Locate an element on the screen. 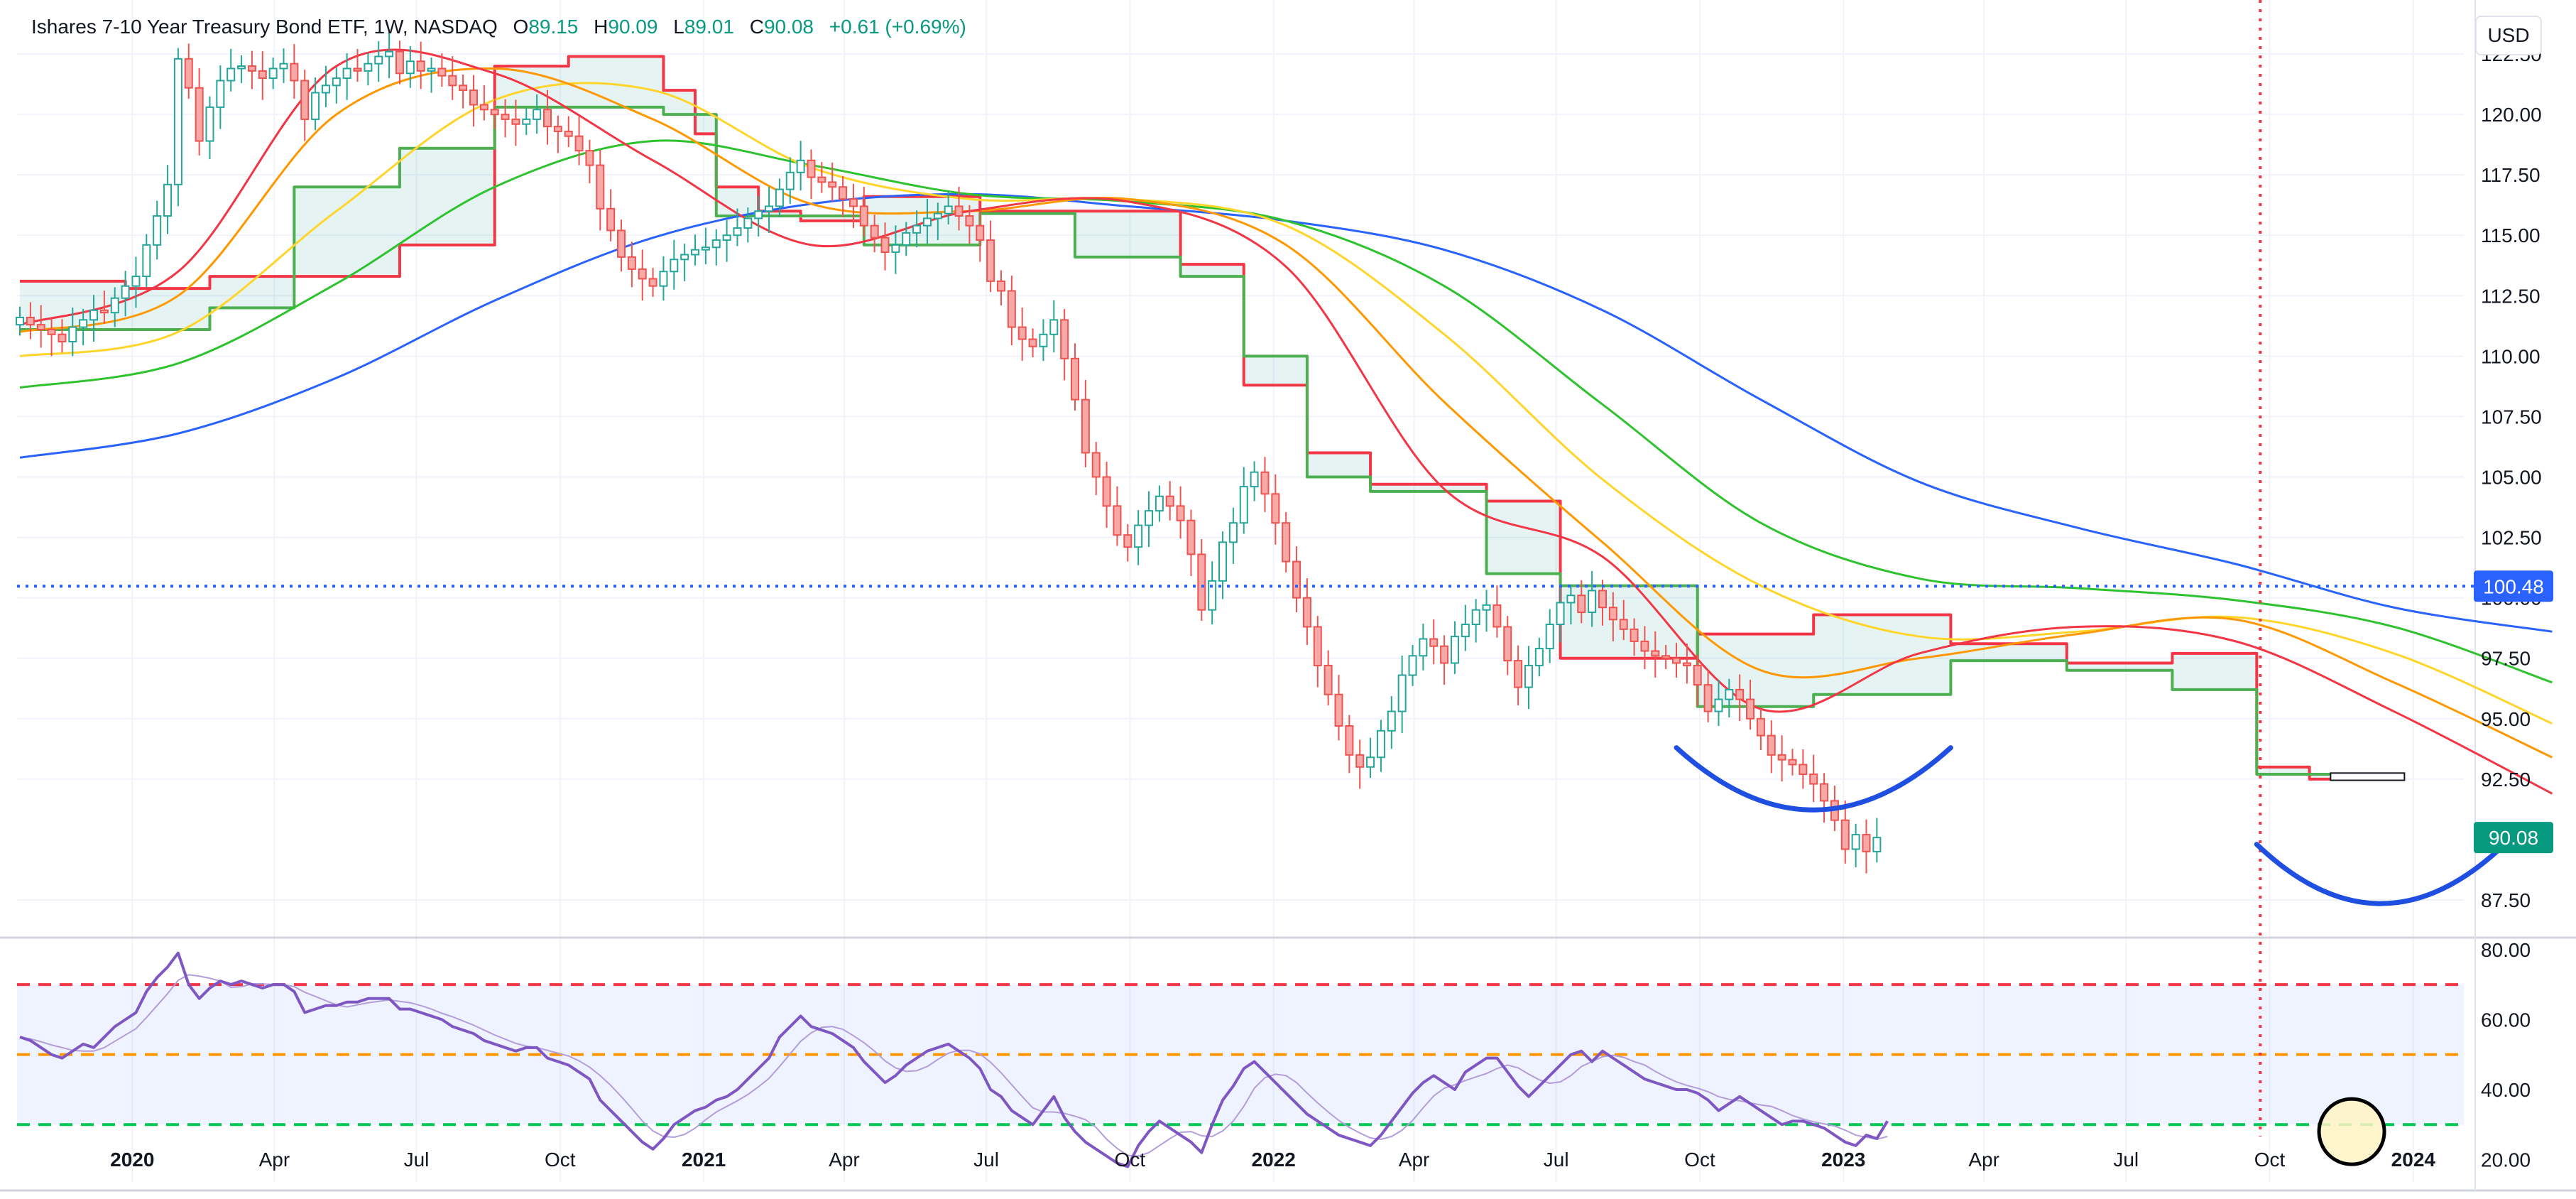 This screenshot has width=2576, height=1199. price-tick-label: 120.00 is located at coordinates (2511, 115).